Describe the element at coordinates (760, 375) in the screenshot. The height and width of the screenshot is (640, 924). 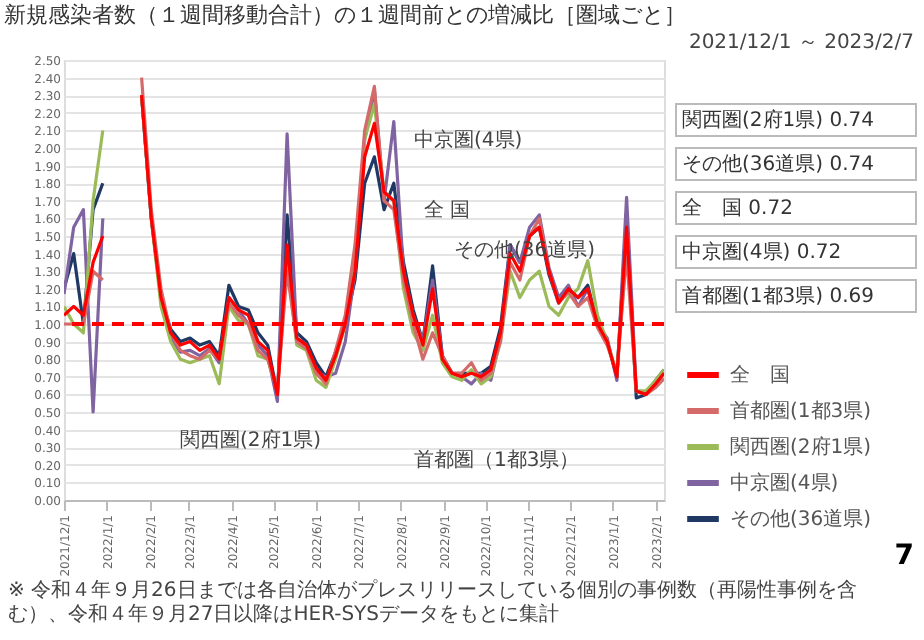
I see `legend-label: 全 国` at that location.